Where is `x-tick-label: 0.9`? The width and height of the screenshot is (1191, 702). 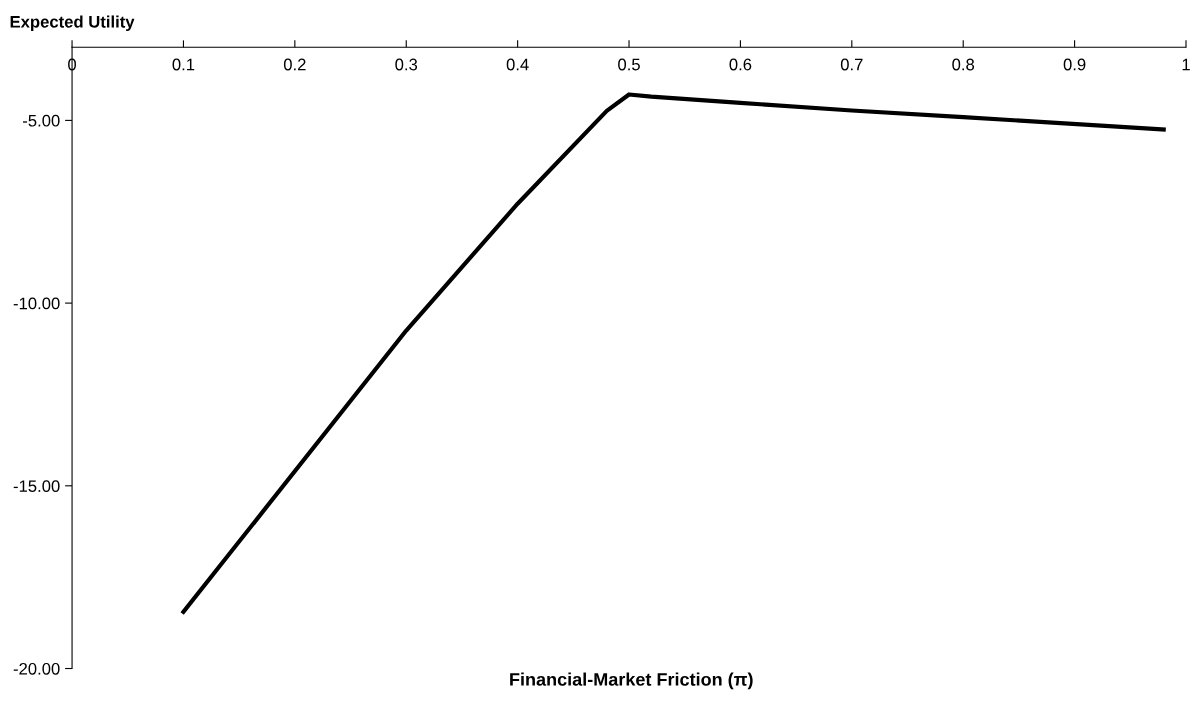 x-tick-label: 0.9 is located at coordinates (1074, 64).